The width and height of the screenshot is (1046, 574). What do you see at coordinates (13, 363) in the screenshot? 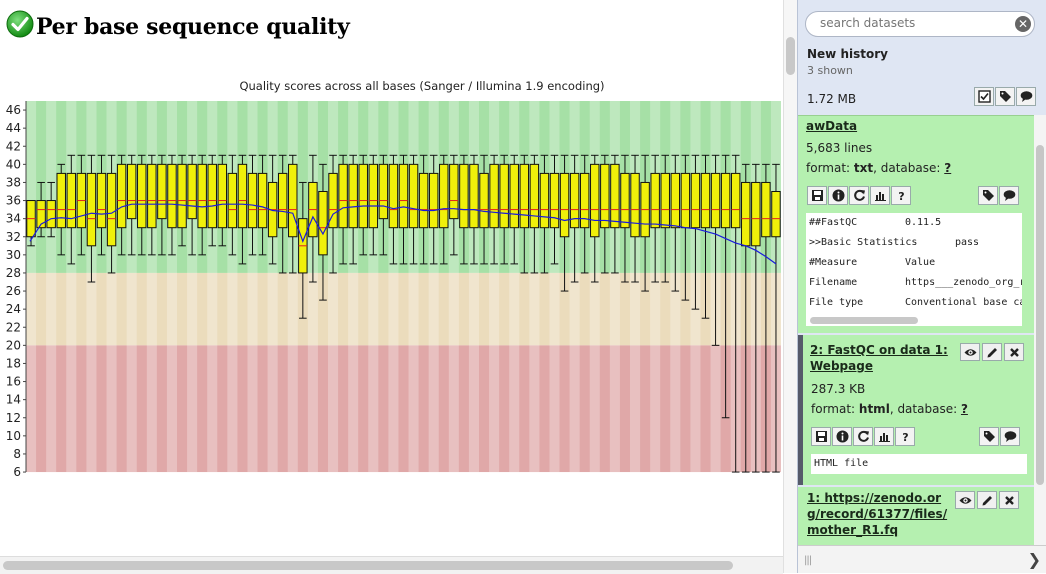
I see `y-tick-label: 18` at bounding box center [13, 363].